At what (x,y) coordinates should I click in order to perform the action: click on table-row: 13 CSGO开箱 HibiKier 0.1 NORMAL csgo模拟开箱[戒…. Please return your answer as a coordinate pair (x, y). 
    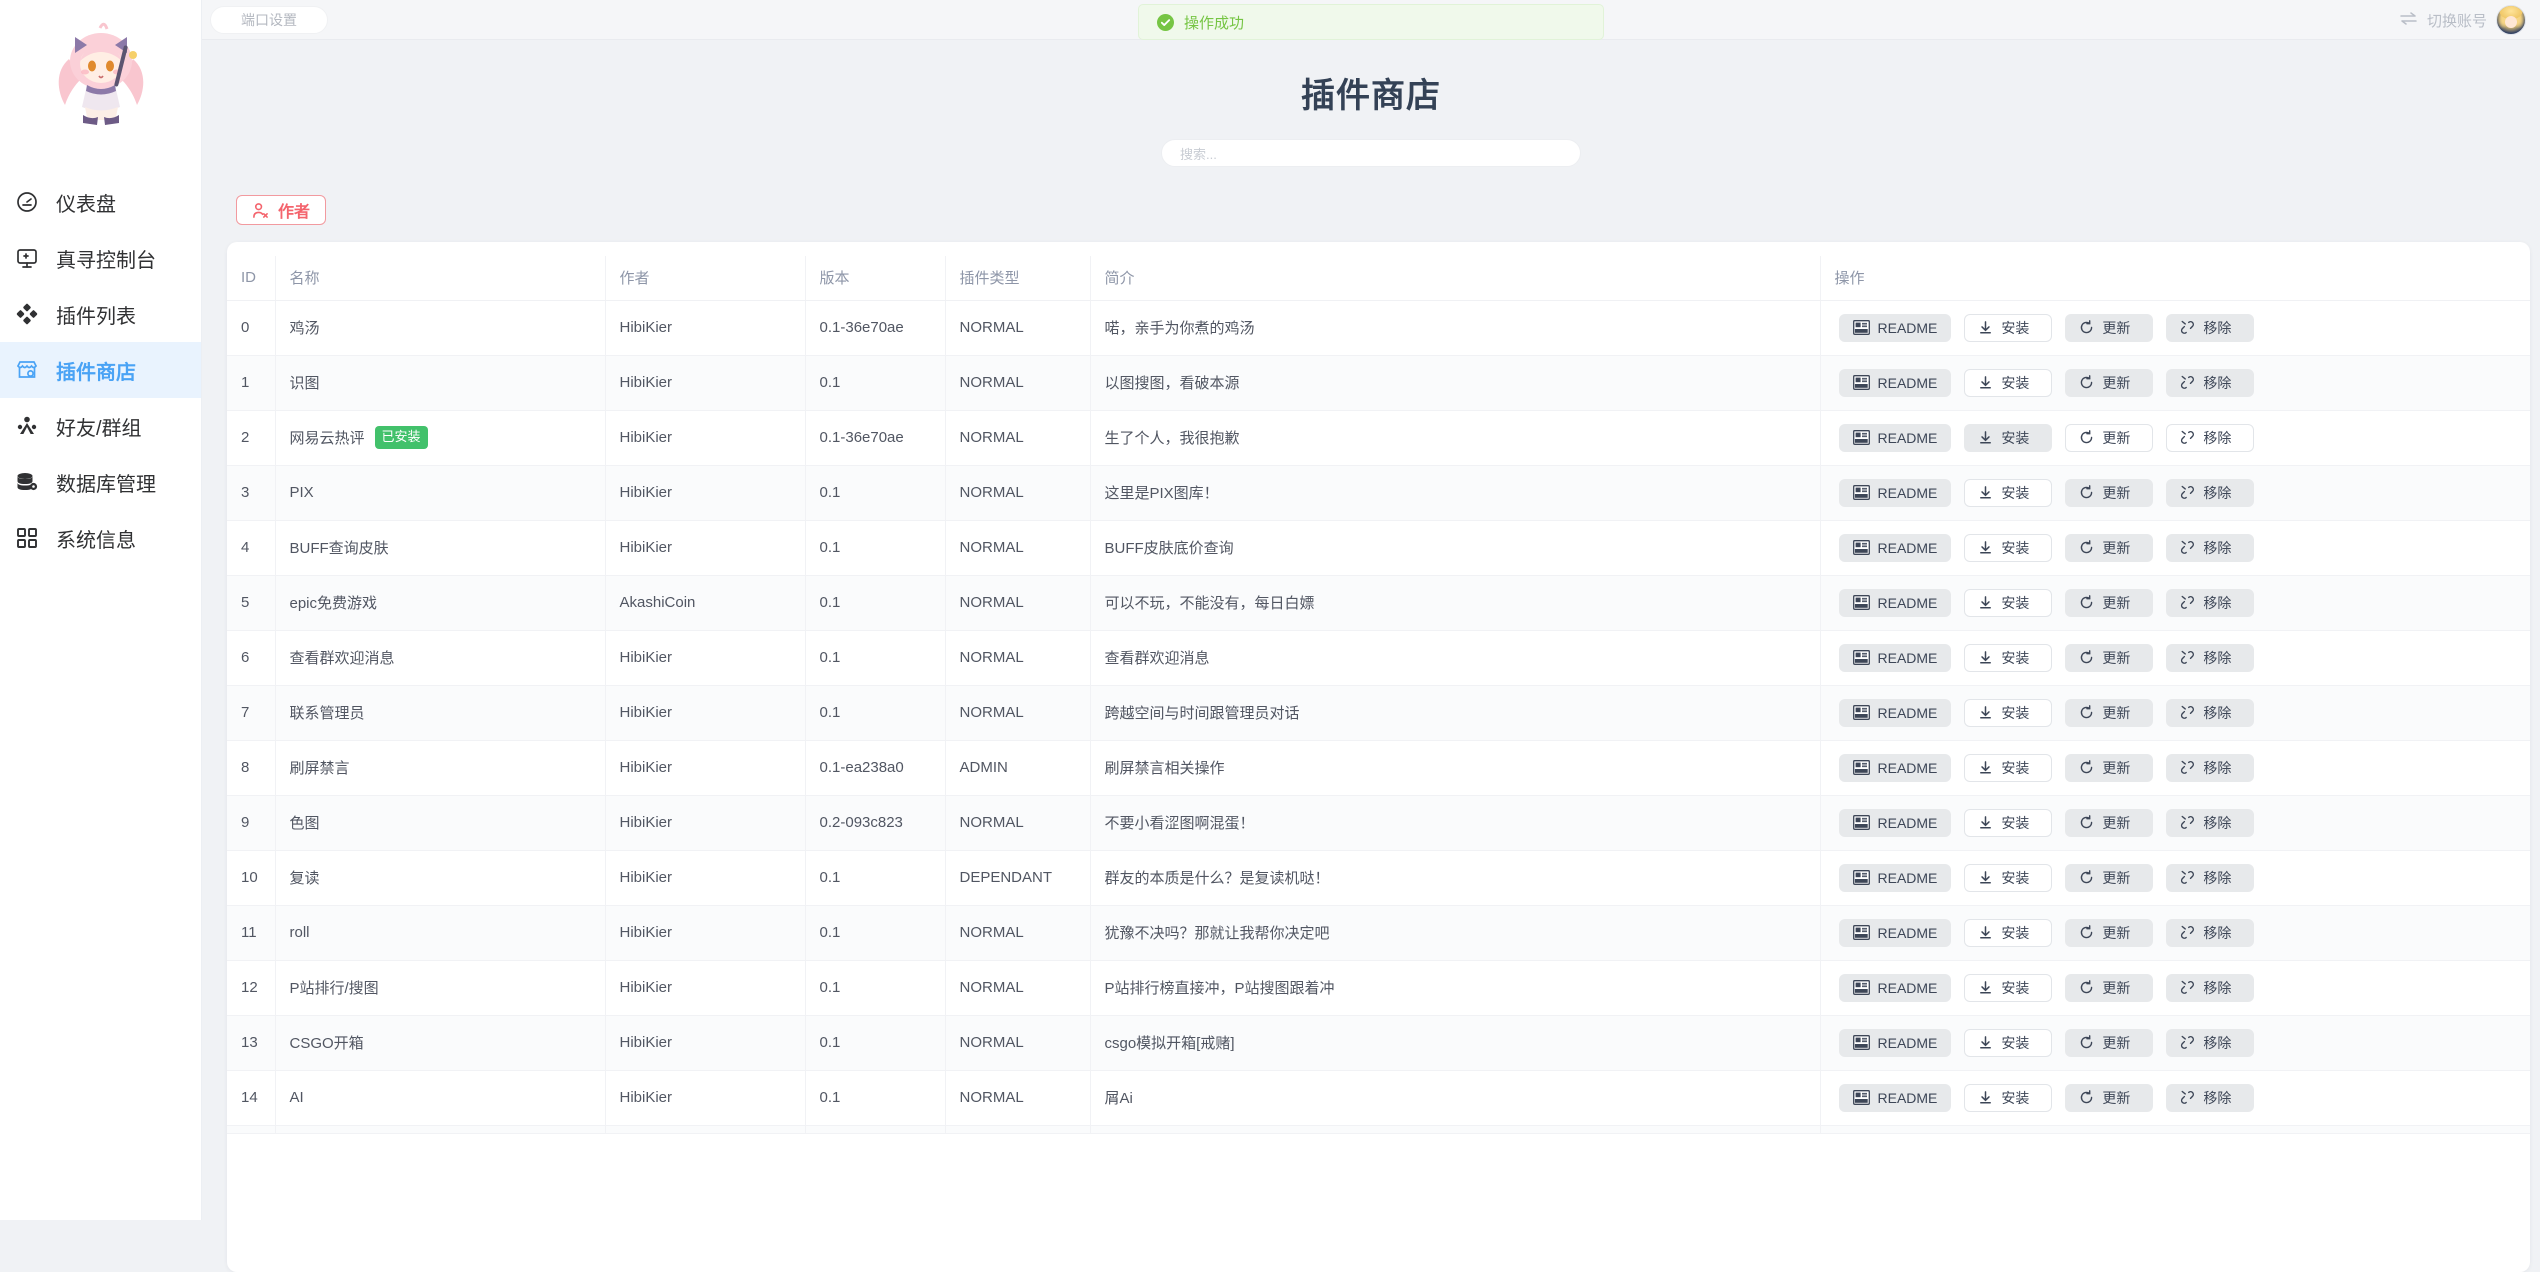
    Looking at the image, I should click on (1378, 1043).